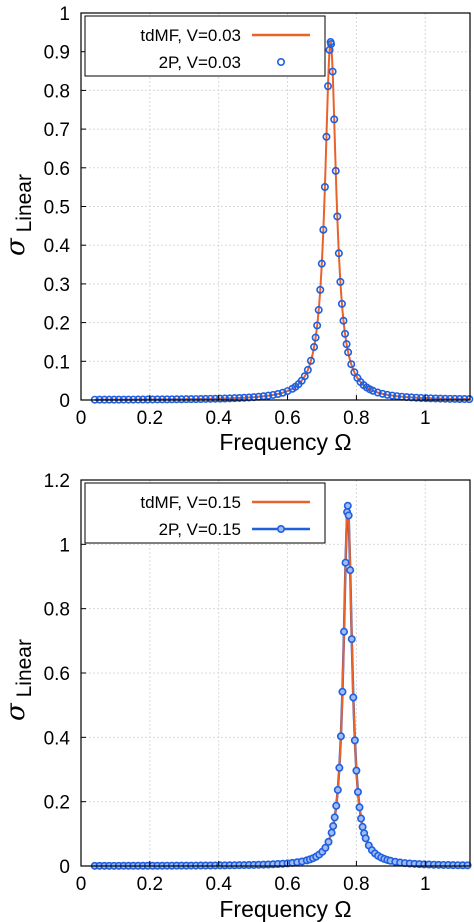 The width and height of the screenshot is (474, 922). Describe the element at coordinates (64, 14) in the screenshot. I see `y-tick-label: 1` at that location.